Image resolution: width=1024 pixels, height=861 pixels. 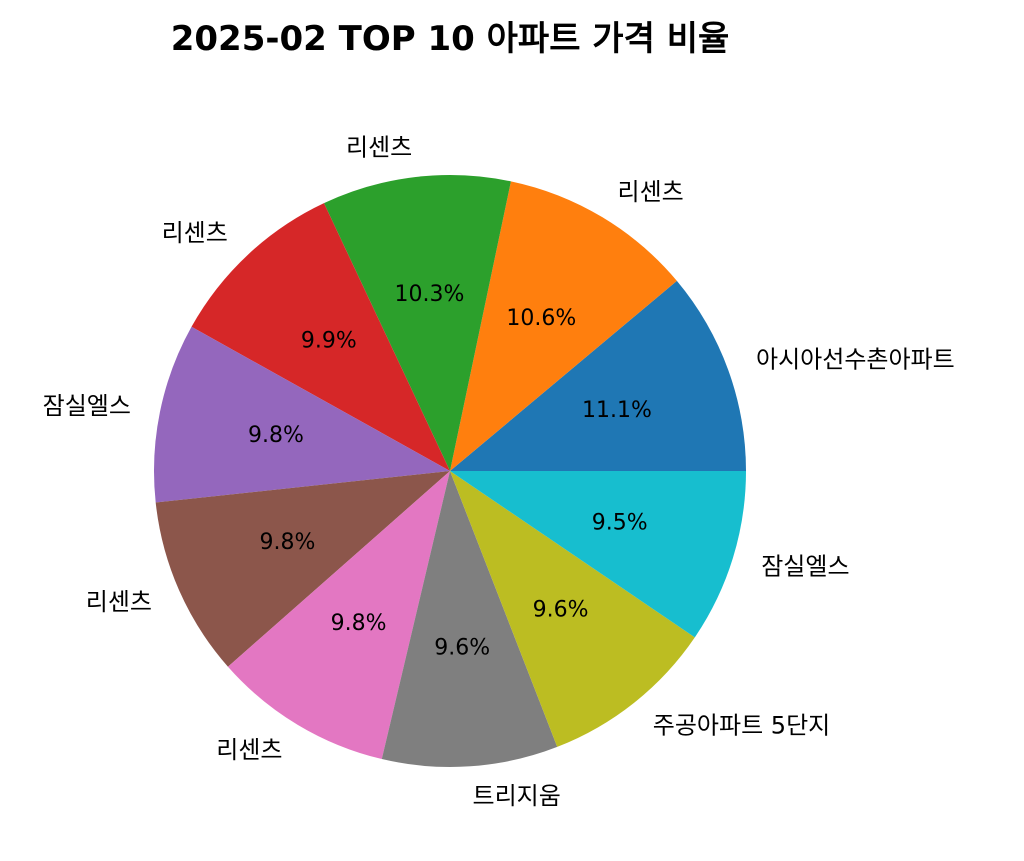 What do you see at coordinates (620, 523) in the screenshot?
I see `slice-percent-label: 9.5%` at bounding box center [620, 523].